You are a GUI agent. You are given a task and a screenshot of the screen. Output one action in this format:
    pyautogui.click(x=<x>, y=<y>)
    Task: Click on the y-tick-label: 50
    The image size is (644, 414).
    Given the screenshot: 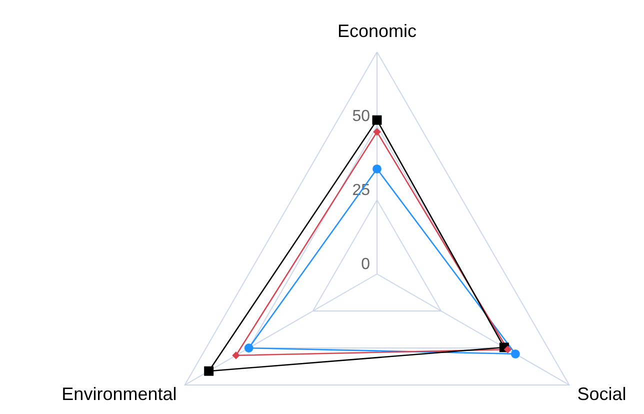 What is the action you would take?
    pyautogui.click(x=361, y=116)
    